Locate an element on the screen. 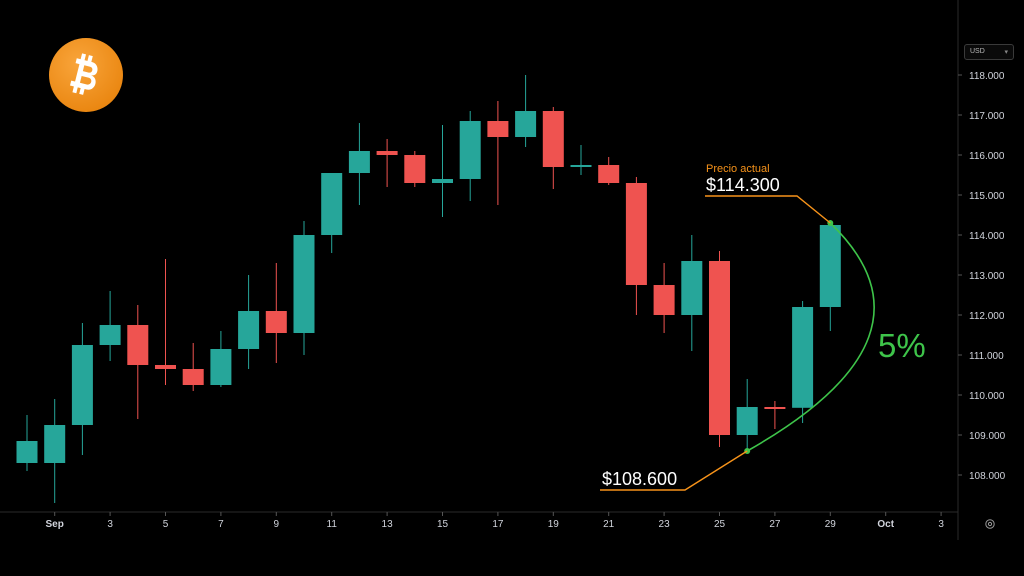 The width and height of the screenshot is (1024, 576). y-tick-label: 115.000 is located at coordinates (987, 196).